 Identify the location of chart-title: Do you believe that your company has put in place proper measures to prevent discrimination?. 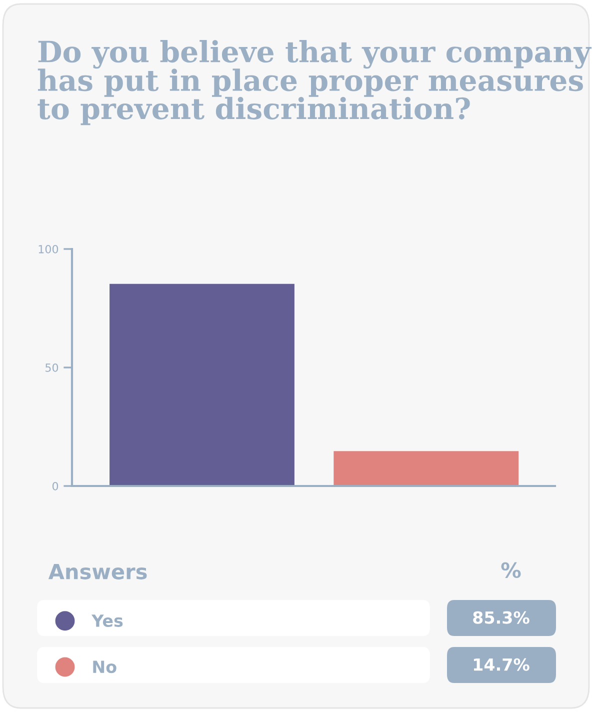
(315, 83).